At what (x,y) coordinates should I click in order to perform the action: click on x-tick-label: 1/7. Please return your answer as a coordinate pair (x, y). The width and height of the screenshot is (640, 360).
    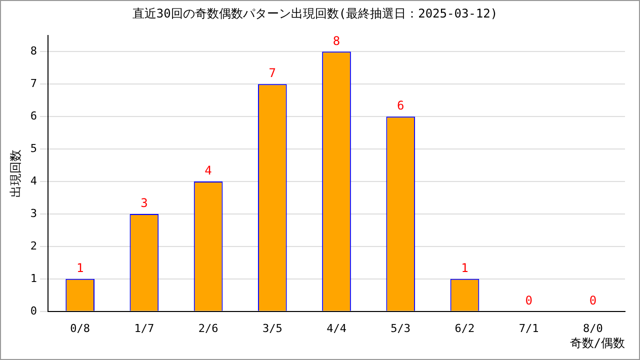
    Looking at the image, I should click on (144, 328).